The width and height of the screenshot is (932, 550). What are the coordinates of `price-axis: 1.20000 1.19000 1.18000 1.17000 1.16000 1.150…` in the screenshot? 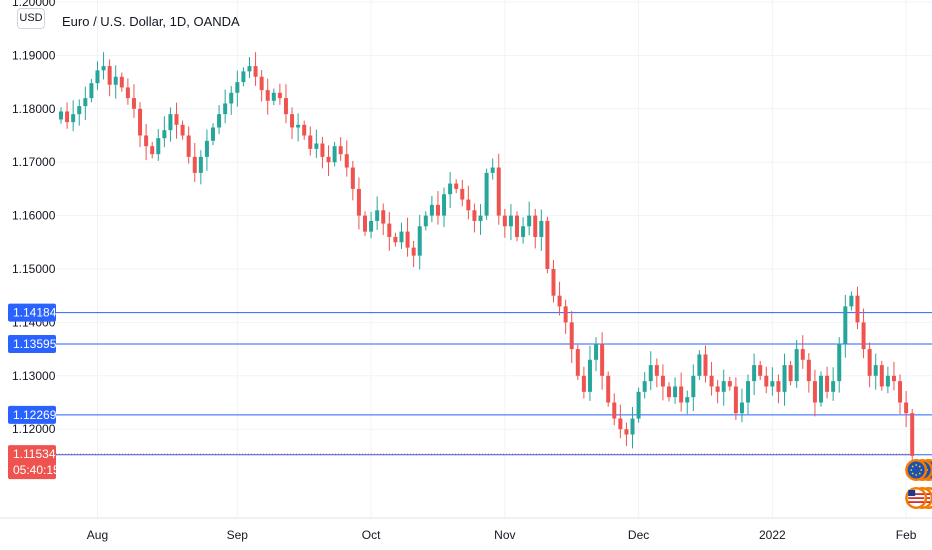 It's located at (34, 218).